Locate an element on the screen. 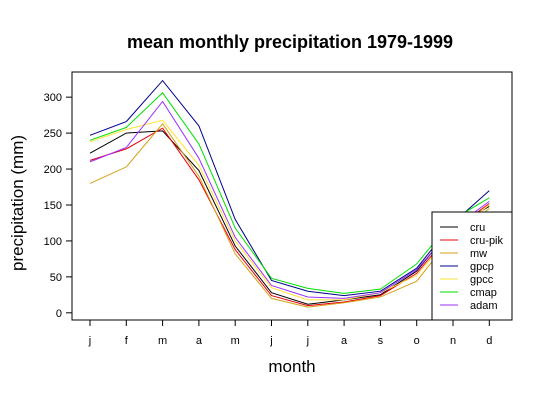  x-tick-label: o is located at coordinates (417, 341).